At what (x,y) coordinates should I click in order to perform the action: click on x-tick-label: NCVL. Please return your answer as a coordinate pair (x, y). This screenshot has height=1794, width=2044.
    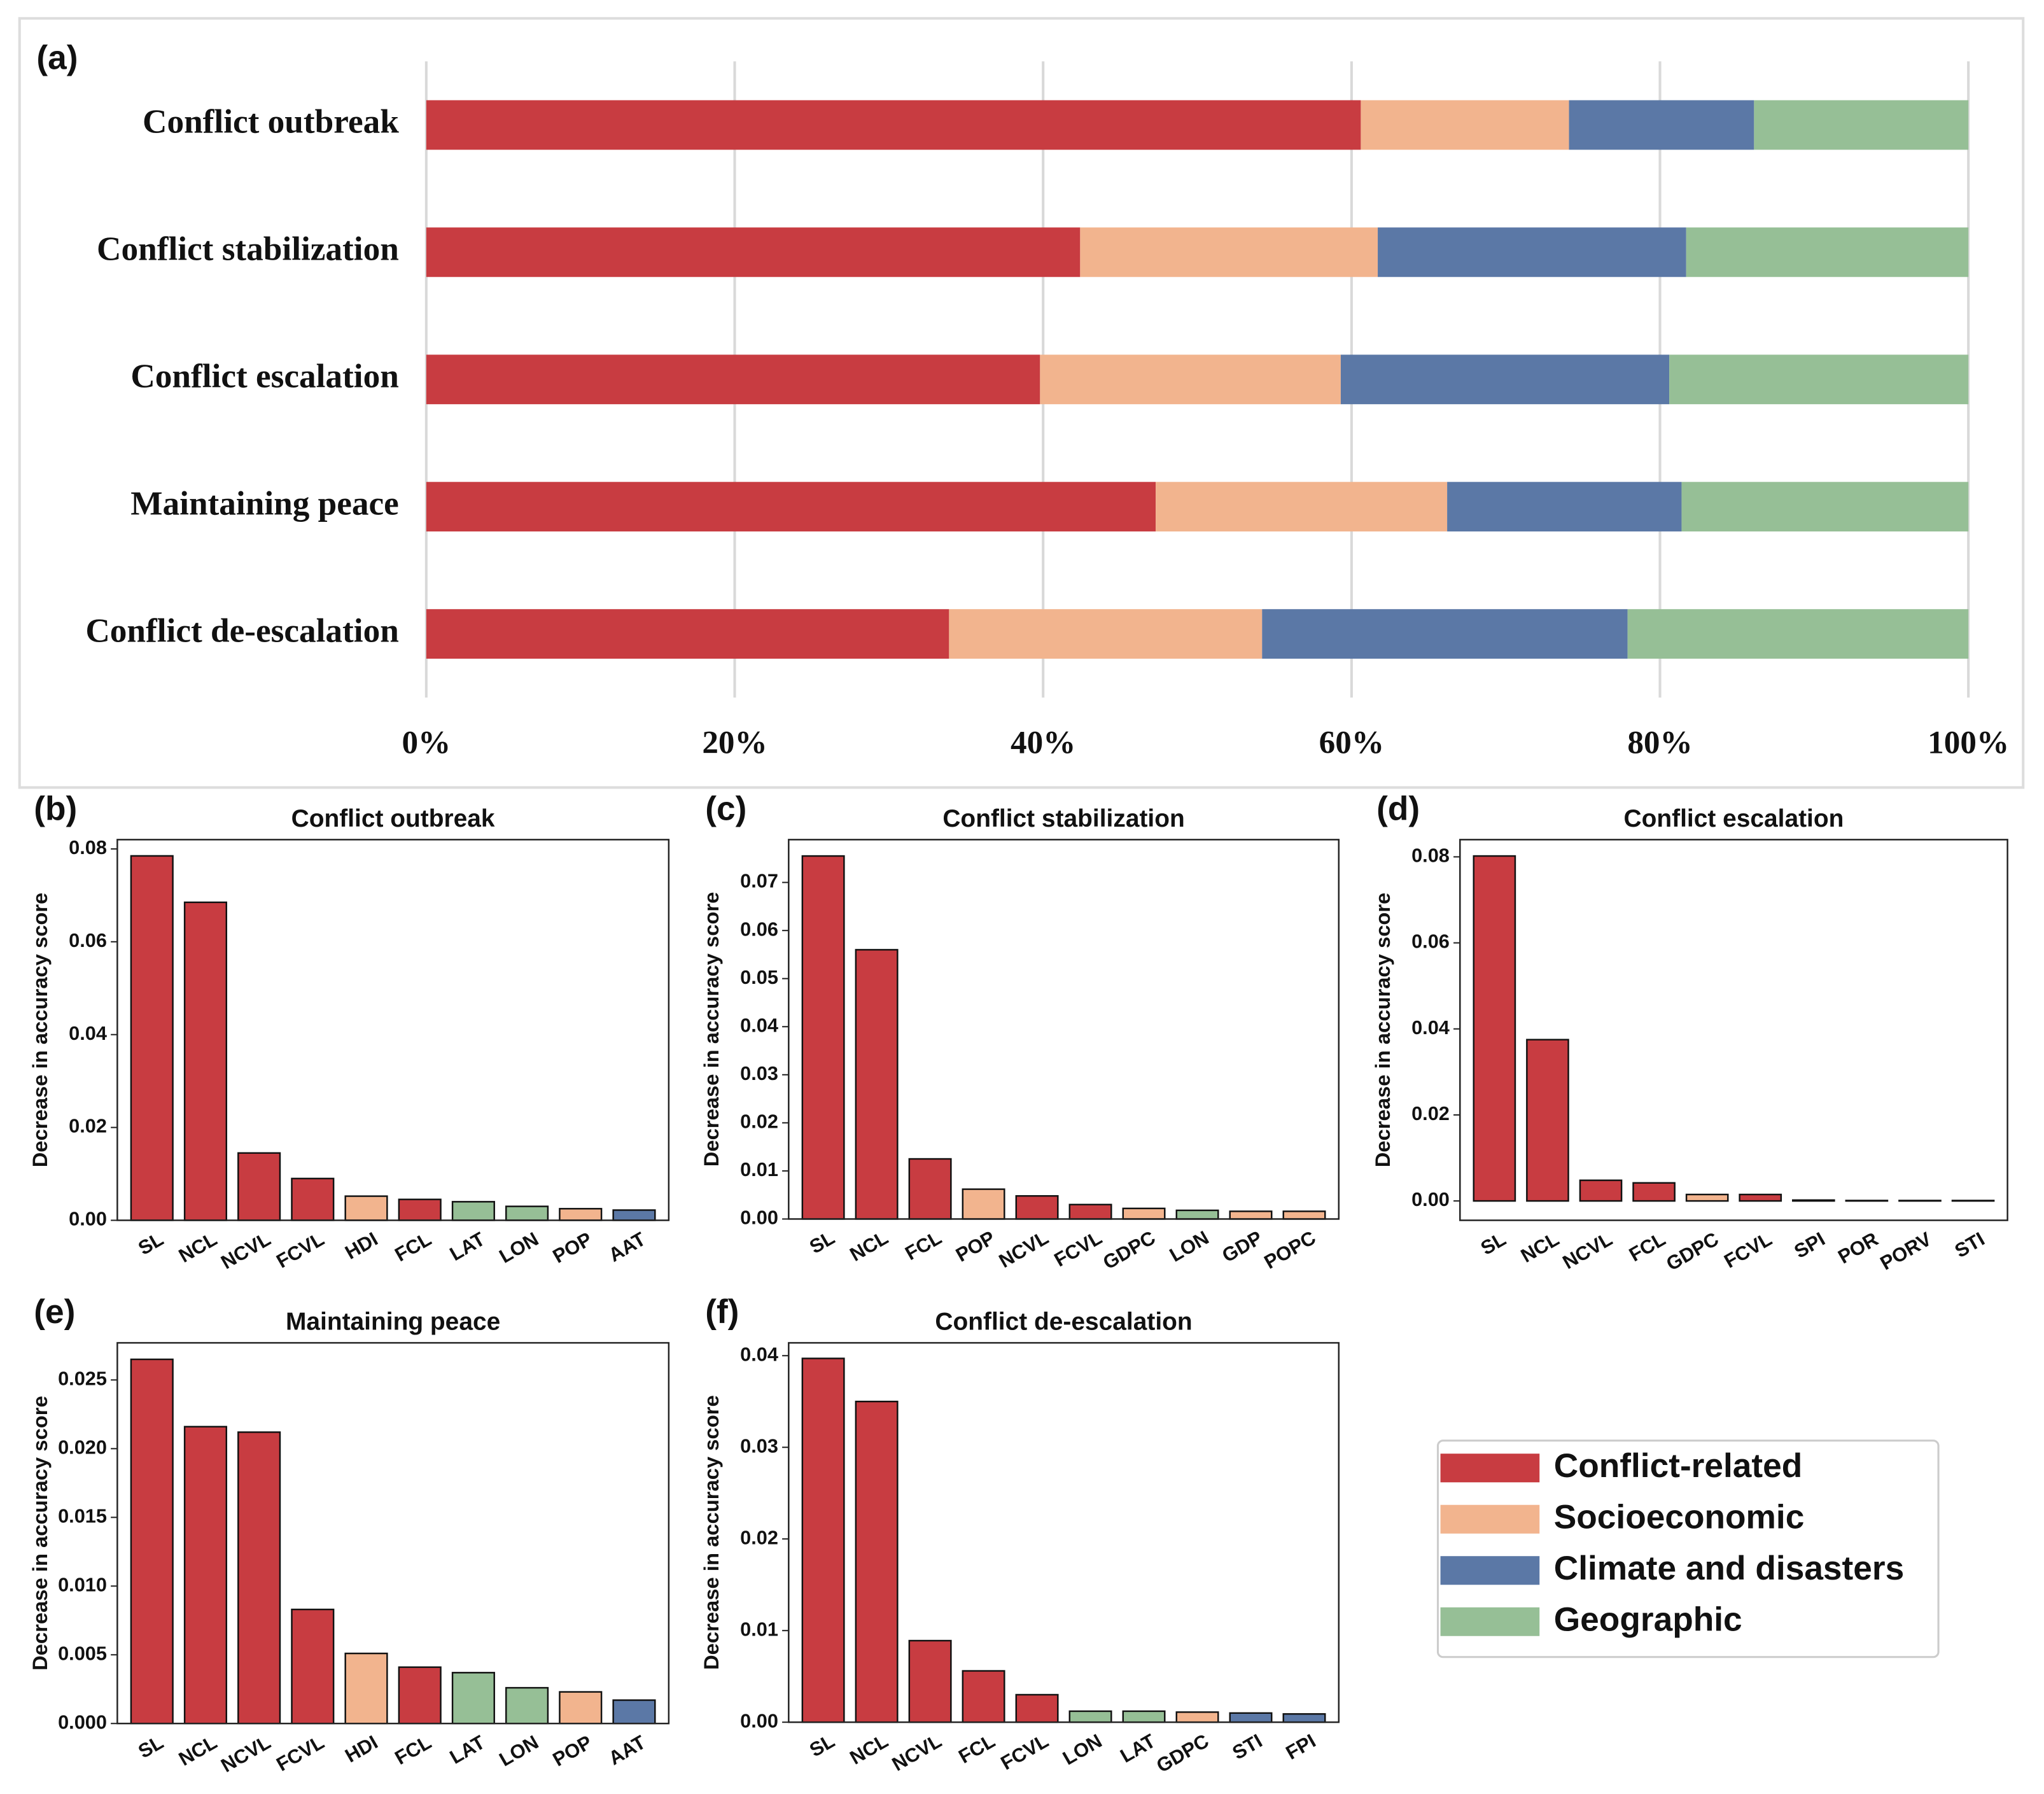
    Looking at the image, I should click on (1024, 1249).